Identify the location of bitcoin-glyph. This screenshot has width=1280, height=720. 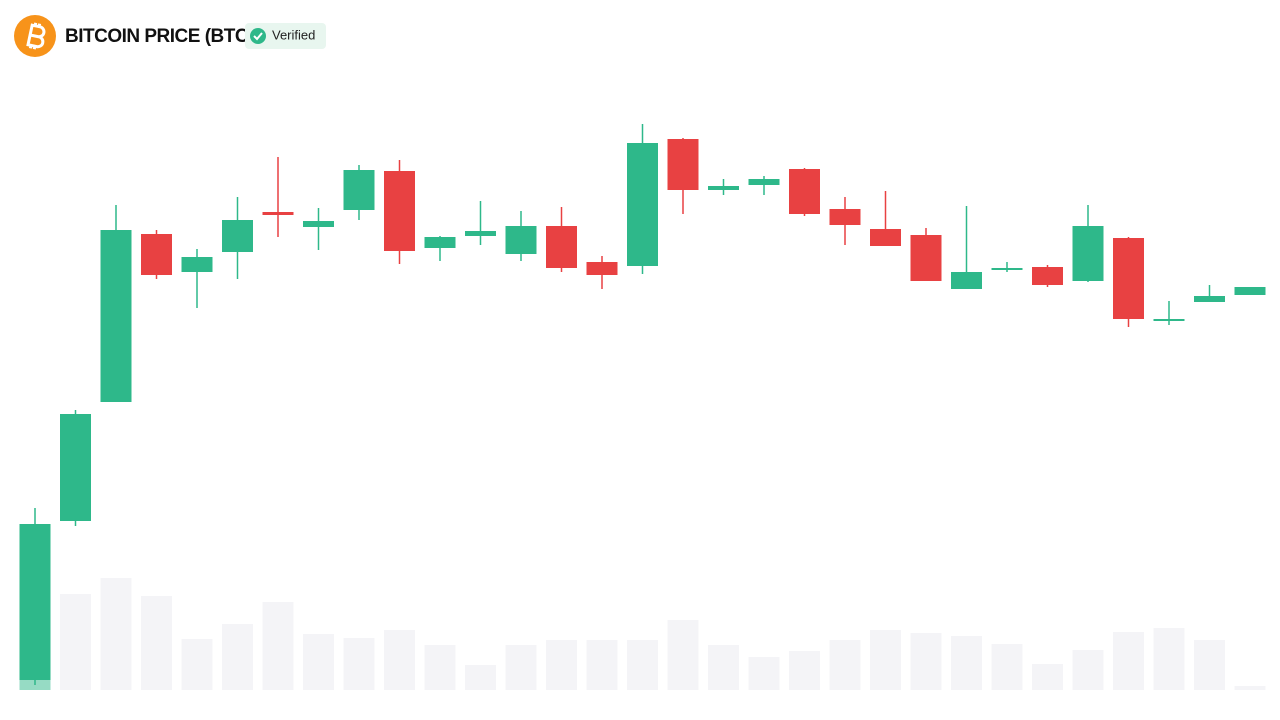
(36, 36).